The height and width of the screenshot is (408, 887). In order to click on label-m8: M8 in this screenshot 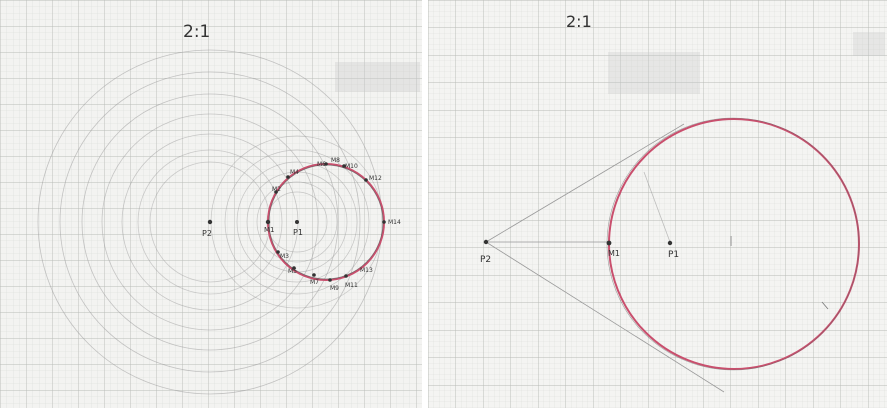, I will do `click(335, 160)`.